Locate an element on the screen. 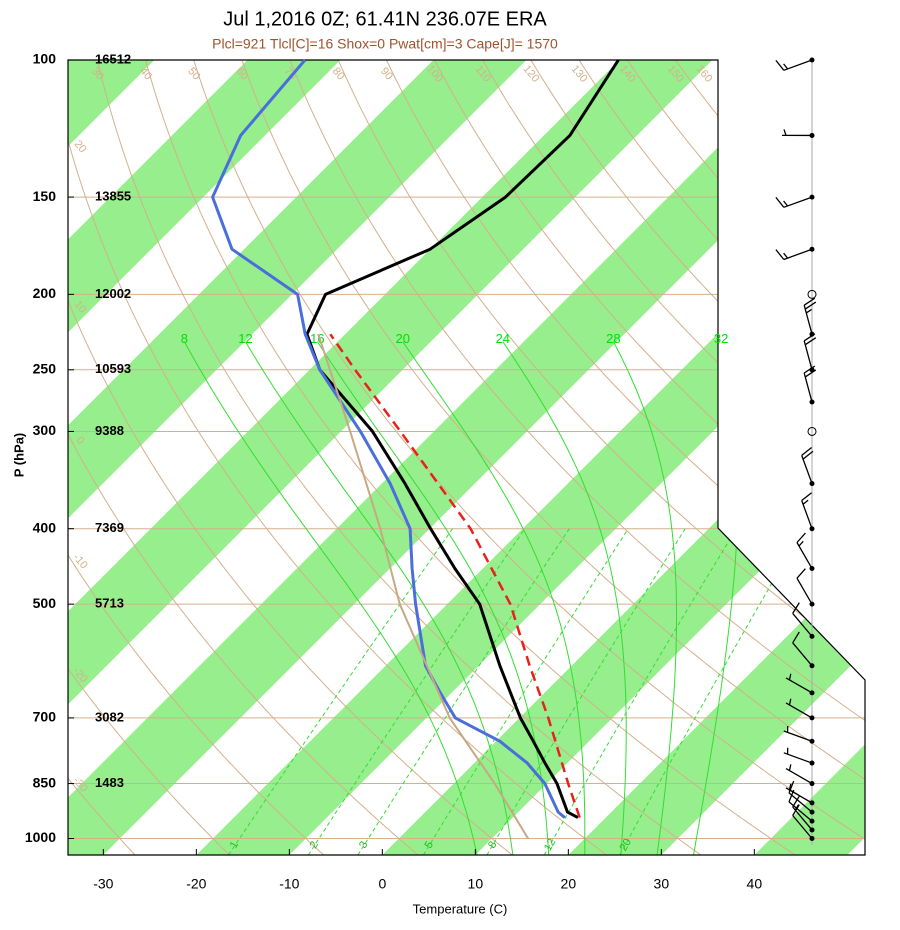 This screenshot has height=930, width=900. chart-title: Jul 1,2016 0Z; 61.41N 236.07E ERA is located at coordinates (385, 19).